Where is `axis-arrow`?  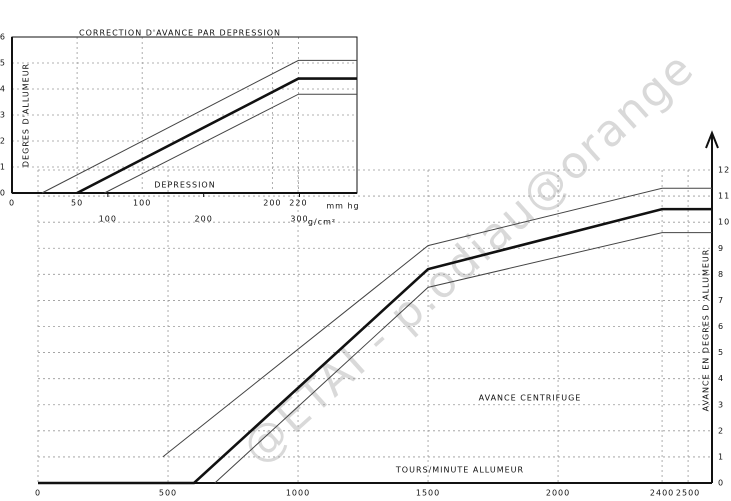 axis-arrow is located at coordinates (712, 150).